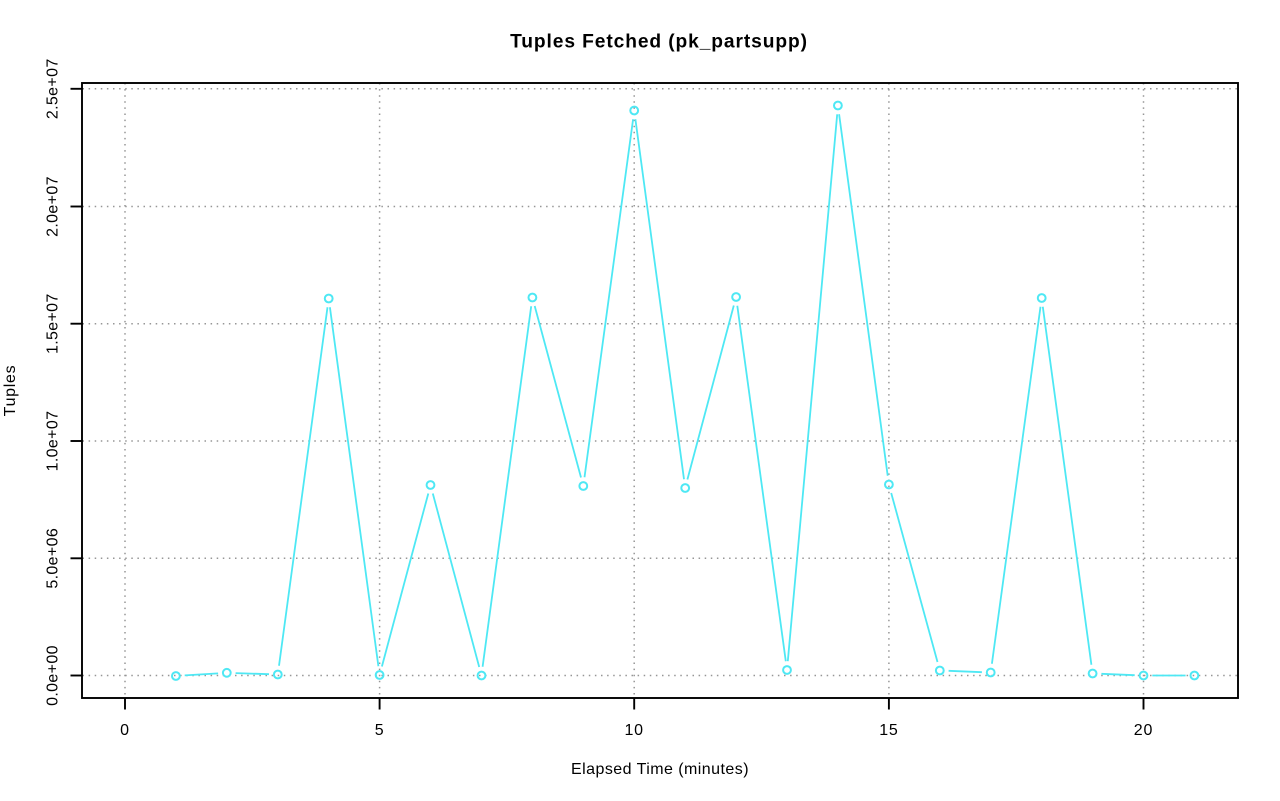 Image resolution: width=1280 pixels, height=801 pixels. Describe the element at coordinates (1143, 730) in the screenshot. I see `svg-text: 20` at that location.